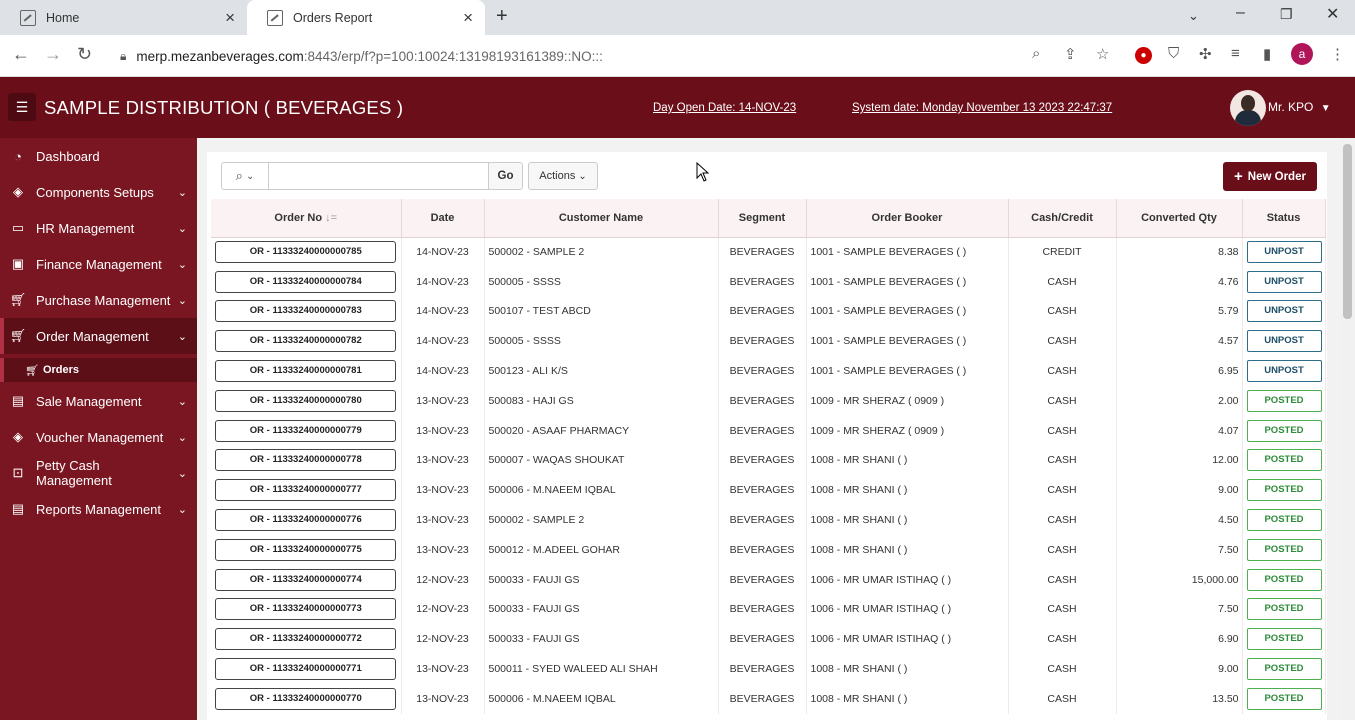 This screenshot has width=1355, height=720. Describe the element at coordinates (306, 490) in the screenshot. I see `order-number-button: OR - 11333240000000777` at that location.